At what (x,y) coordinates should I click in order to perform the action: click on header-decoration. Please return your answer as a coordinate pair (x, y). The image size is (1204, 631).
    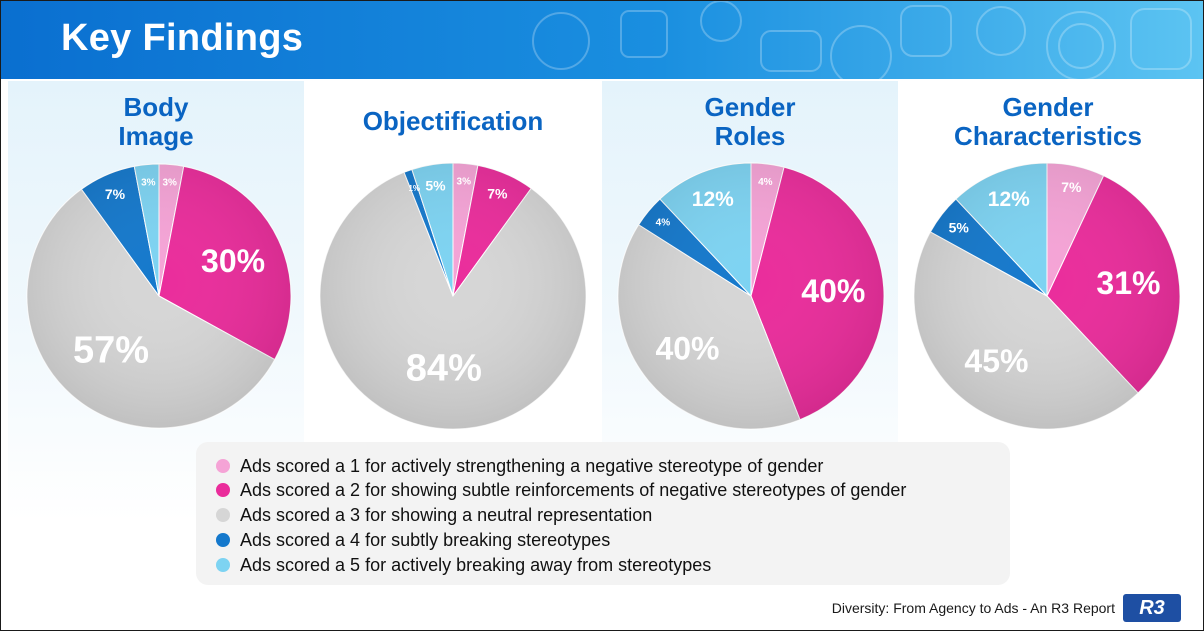
    Looking at the image, I should click on (602, 40).